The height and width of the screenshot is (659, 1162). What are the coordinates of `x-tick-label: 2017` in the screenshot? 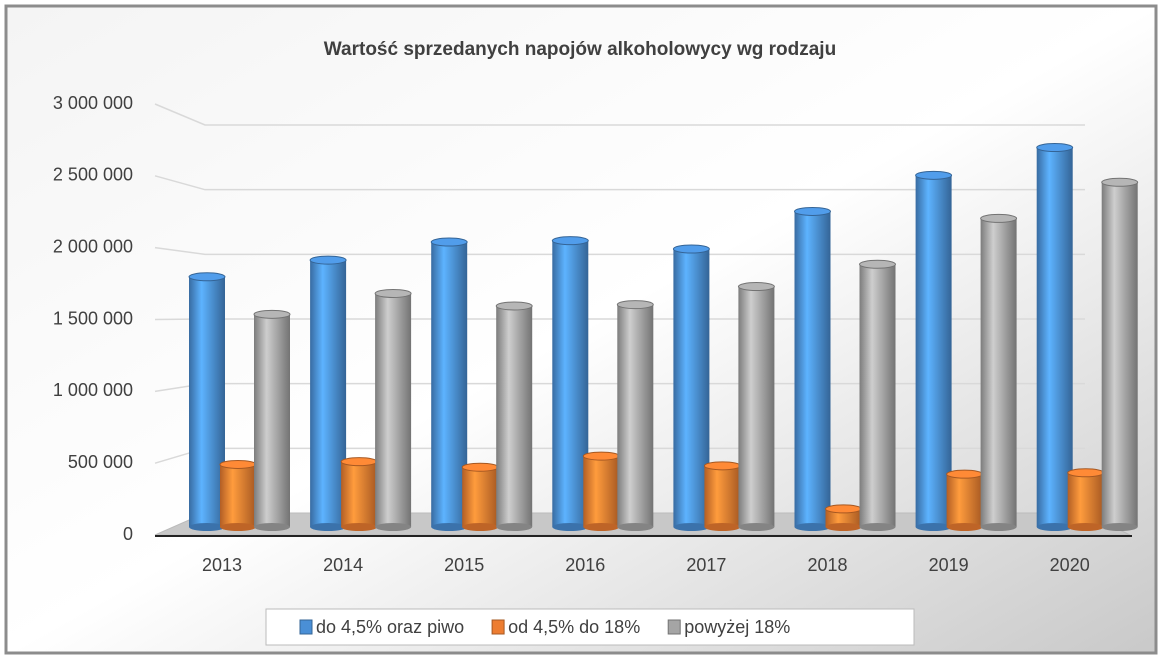 It's located at (706, 565).